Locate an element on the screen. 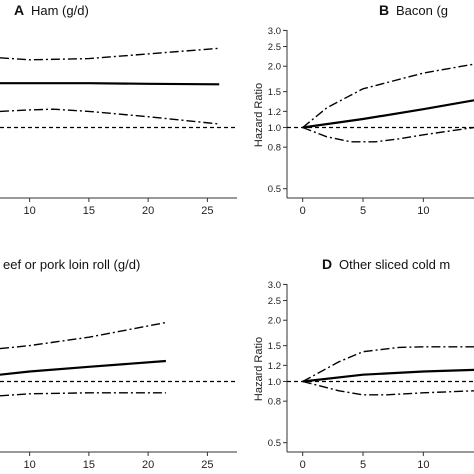 The width and height of the screenshot is (474, 474). panel-d-x-tick-label: 10 is located at coordinates (423, 465).